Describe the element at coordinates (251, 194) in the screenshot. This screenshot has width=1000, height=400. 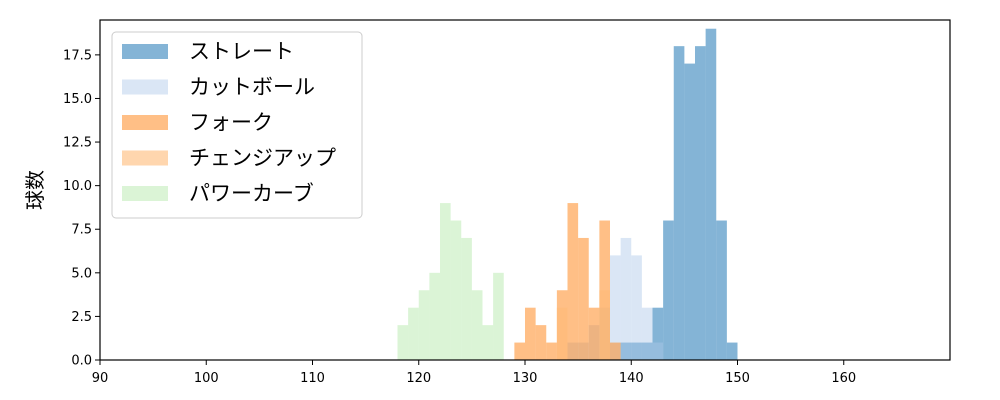
I see `legend-label: パワーカーブ` at that location.